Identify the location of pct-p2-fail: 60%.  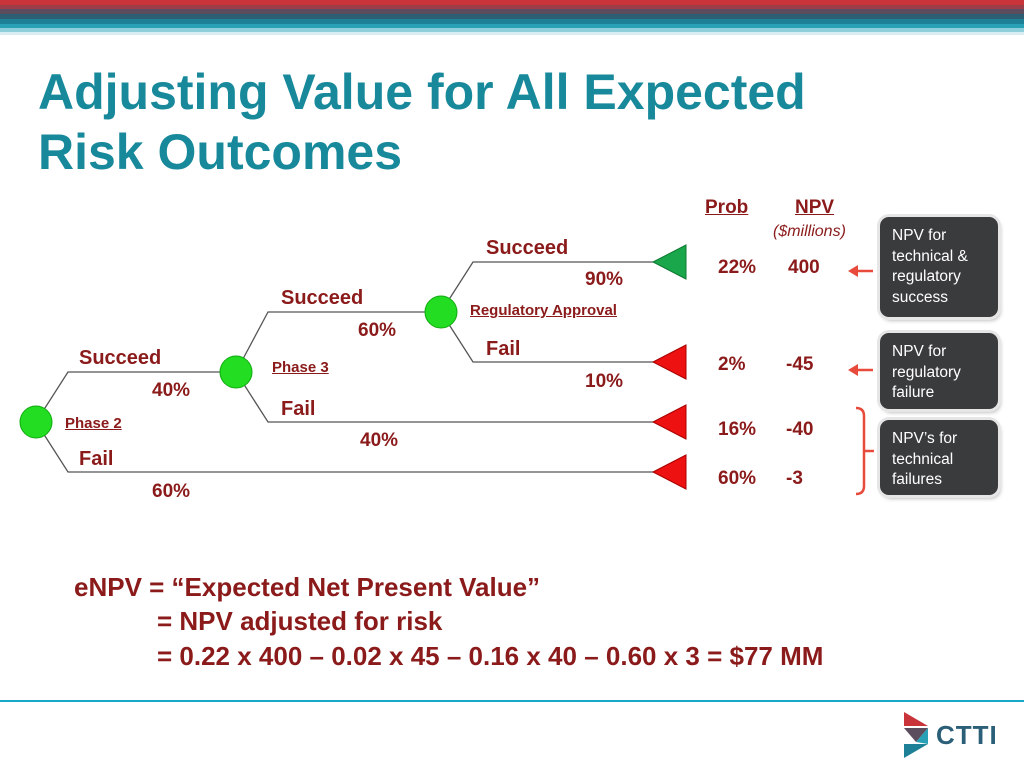
(171, 491).